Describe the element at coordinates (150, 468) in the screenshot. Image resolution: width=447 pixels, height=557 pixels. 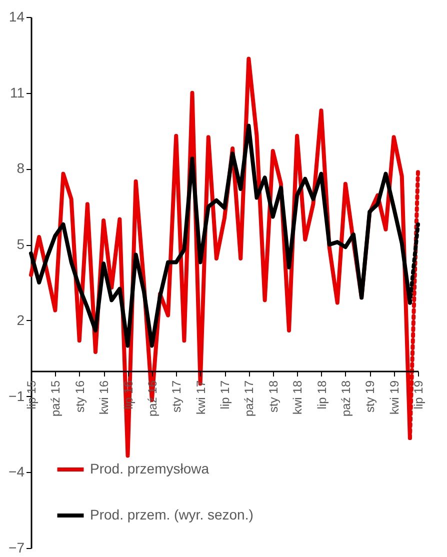
I see `legend-label: Prod. przemysłowa` at that location.